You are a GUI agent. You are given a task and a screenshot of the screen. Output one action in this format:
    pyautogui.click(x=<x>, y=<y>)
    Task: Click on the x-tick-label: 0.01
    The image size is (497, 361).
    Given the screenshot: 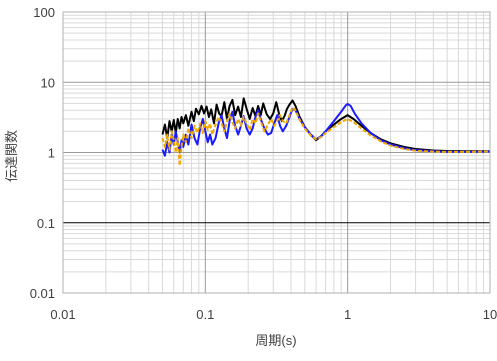 What is the action you would take?
    pyautogui.click(x=62, y=314)
    